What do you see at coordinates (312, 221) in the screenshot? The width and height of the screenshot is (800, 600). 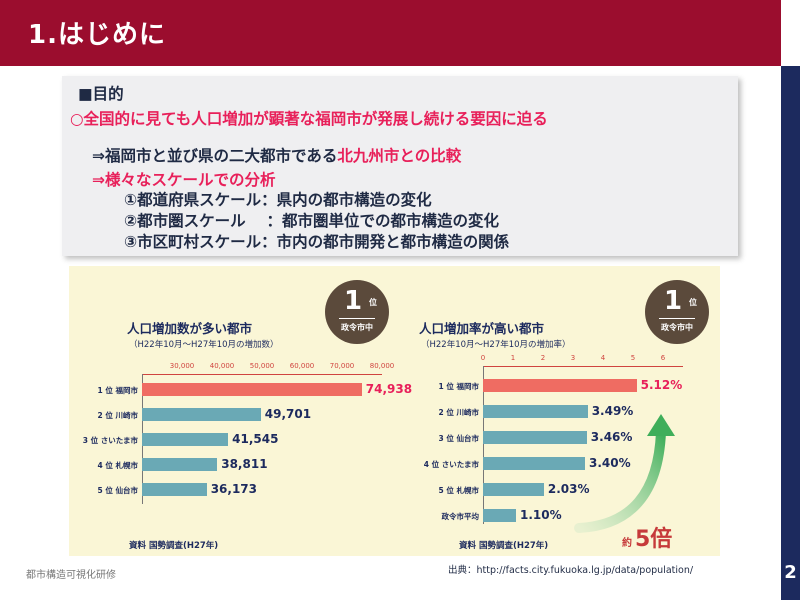 I see `scale-item-2: ②都市圏スケール ：都市圏単位での都市構造の変化` at bounding box center [312, 221].